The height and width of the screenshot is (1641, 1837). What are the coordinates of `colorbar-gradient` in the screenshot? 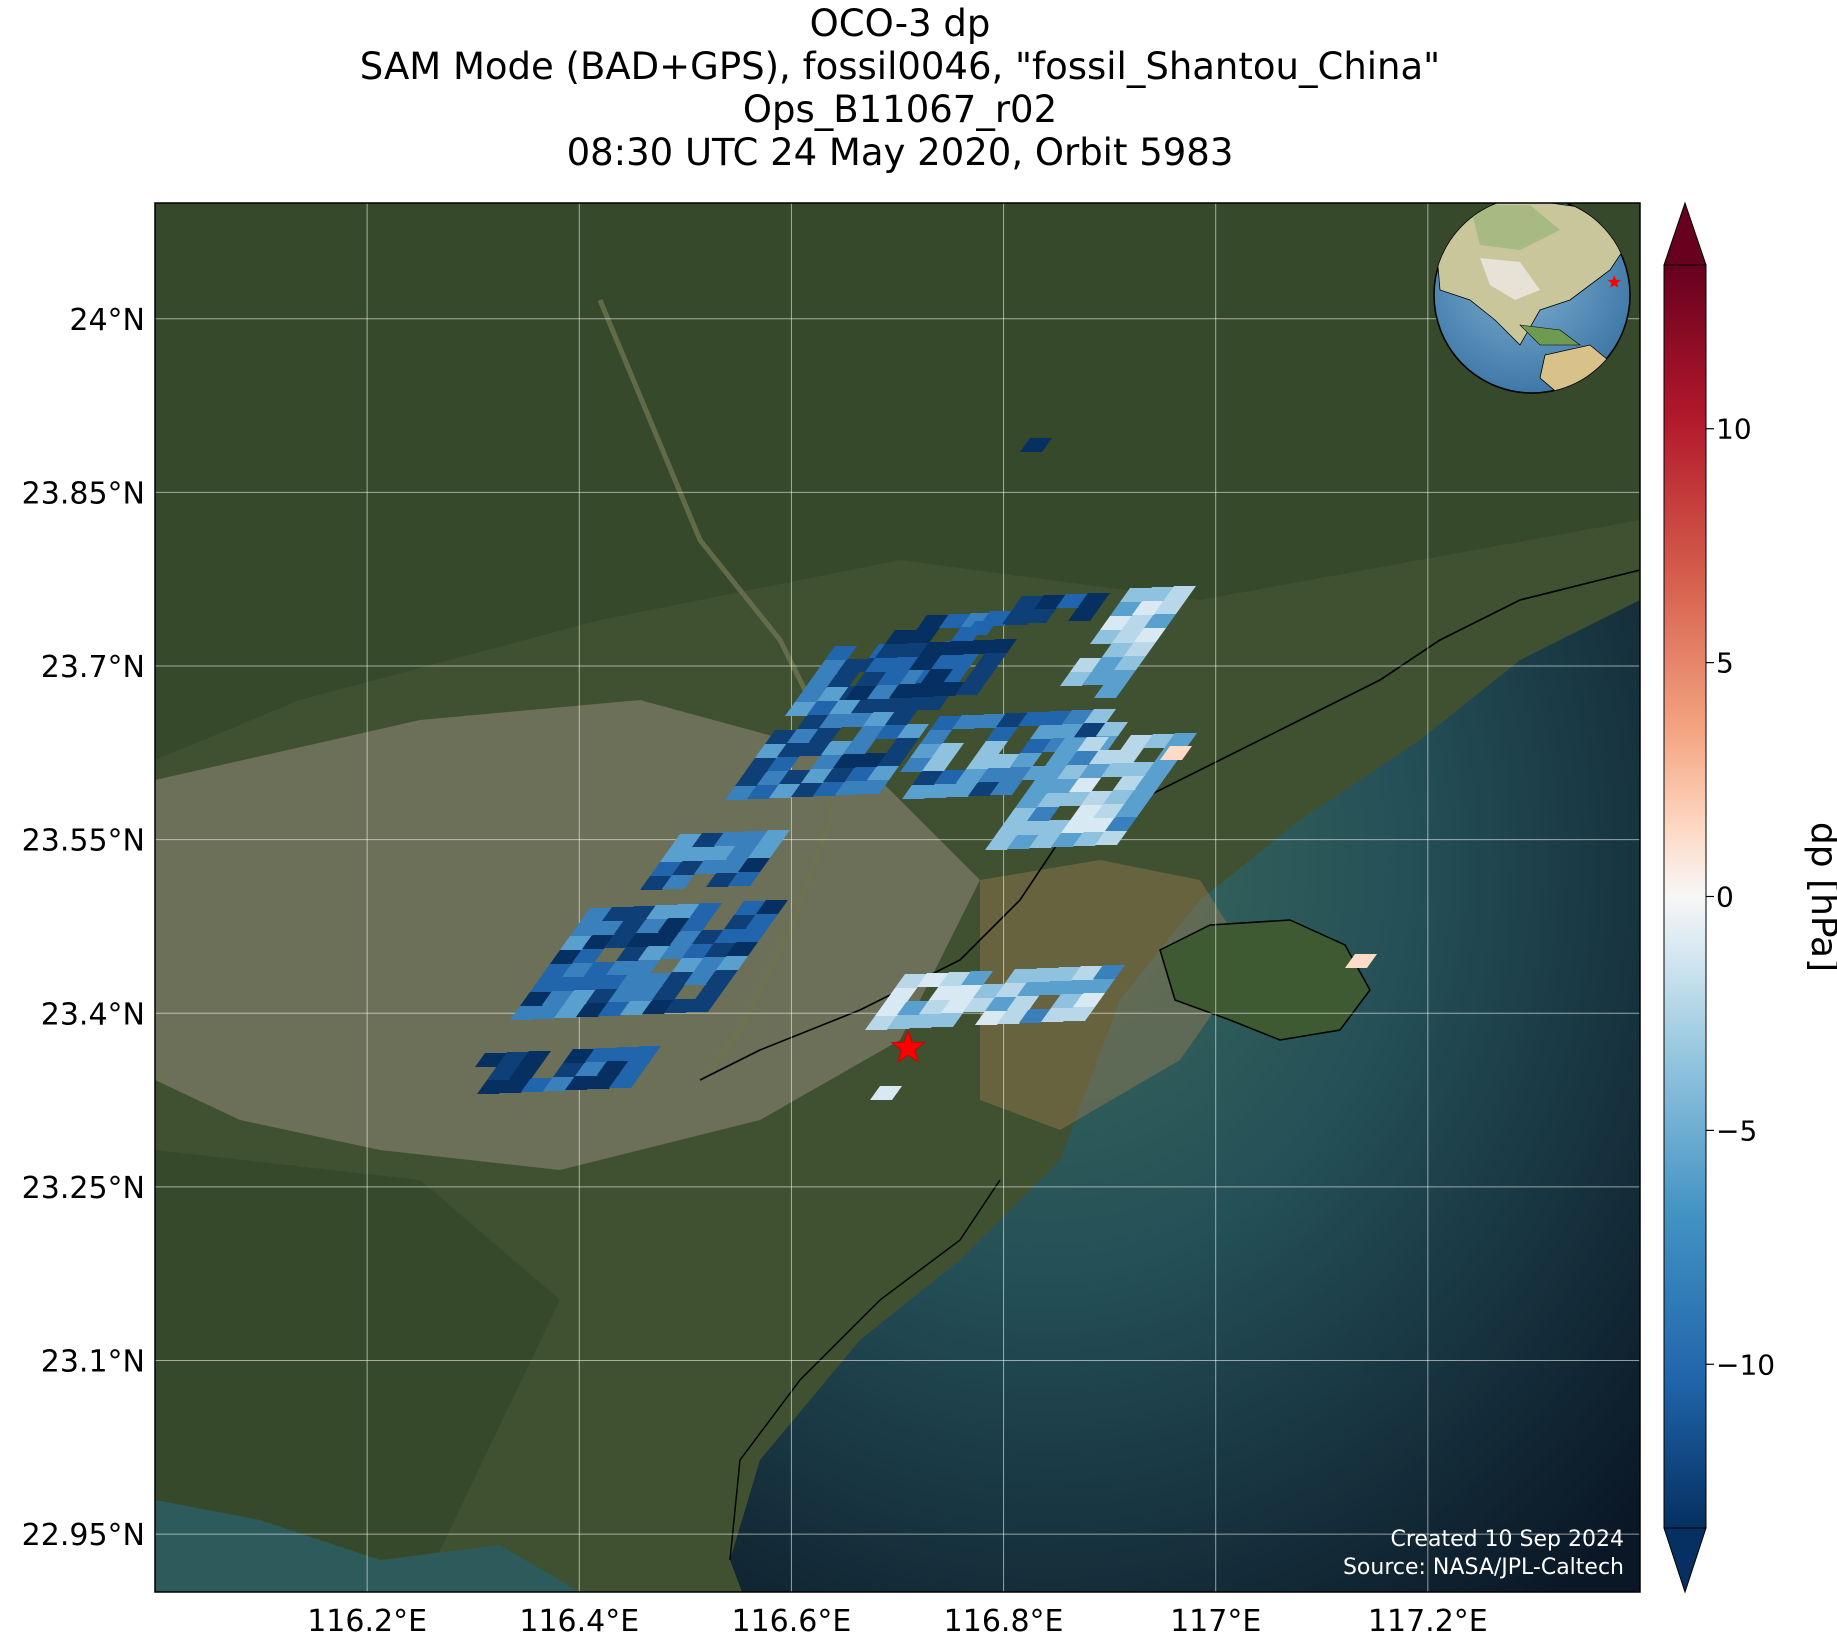 It's located at (1685, 896).